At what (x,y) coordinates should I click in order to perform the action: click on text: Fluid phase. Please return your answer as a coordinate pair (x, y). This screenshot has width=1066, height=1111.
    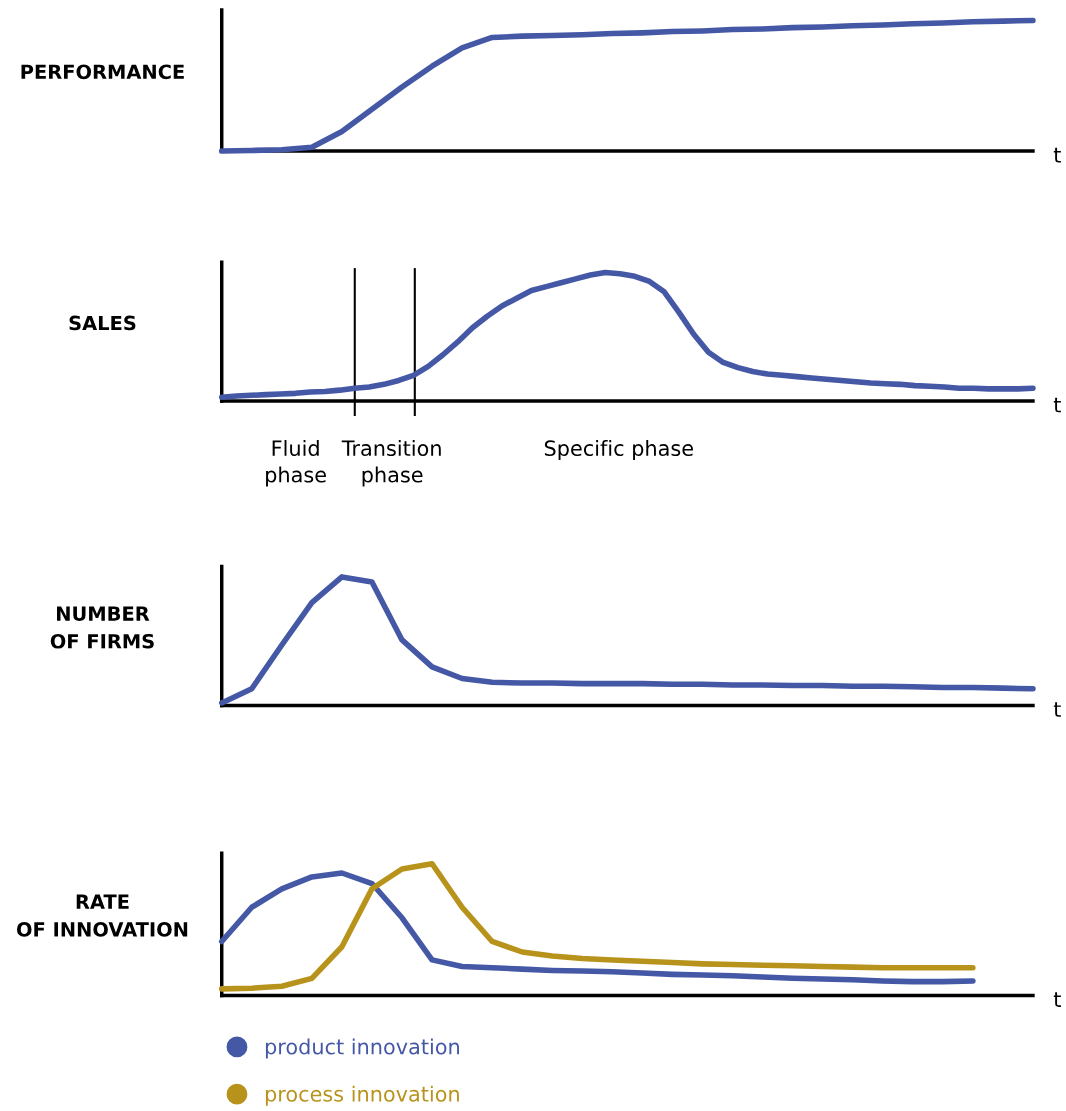
    Looking at the image, I should click on (296, 463).